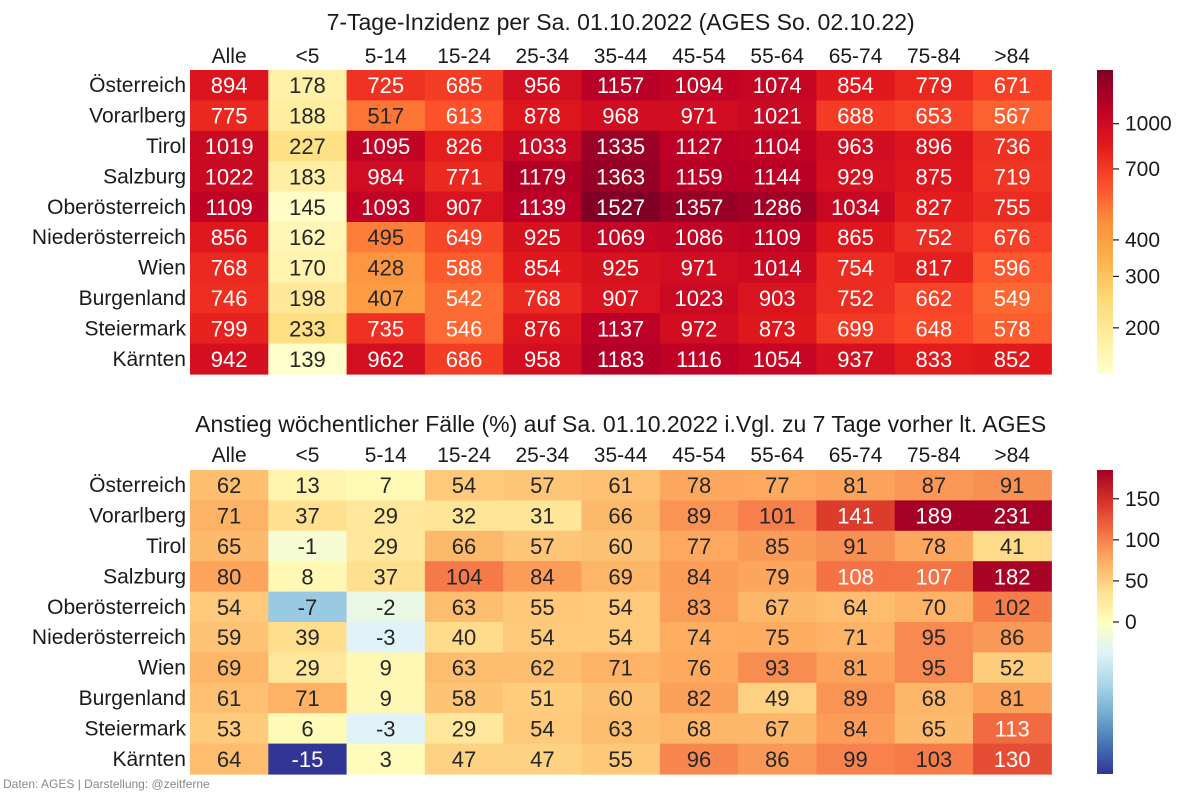 This screenshot has height=793, width=1200. Describe the element at coordinates (385, 176) in the screenshot. I see `cell-value-label: 984` at that location.